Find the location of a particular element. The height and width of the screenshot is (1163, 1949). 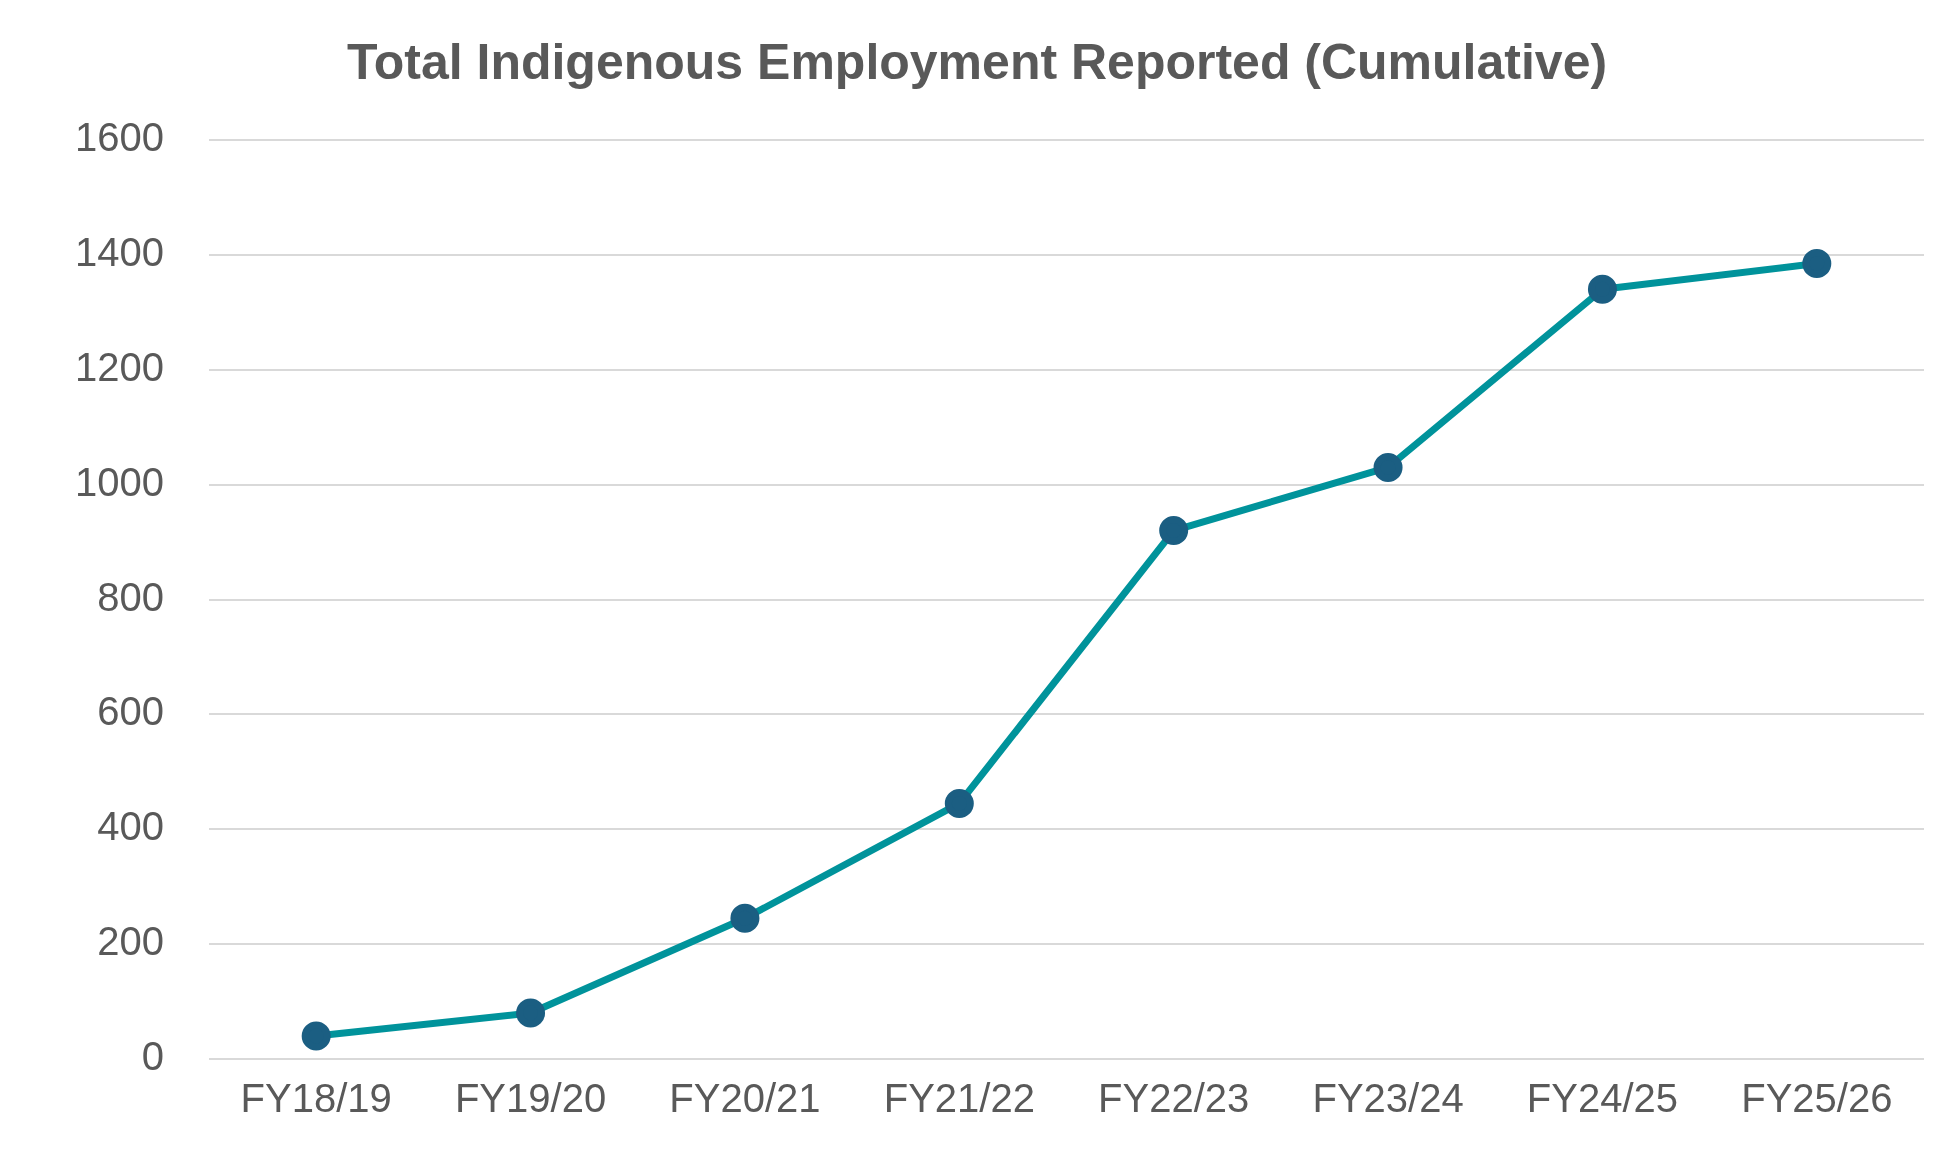

y-tick-label: 1600 is located at coordinates (119, 137).